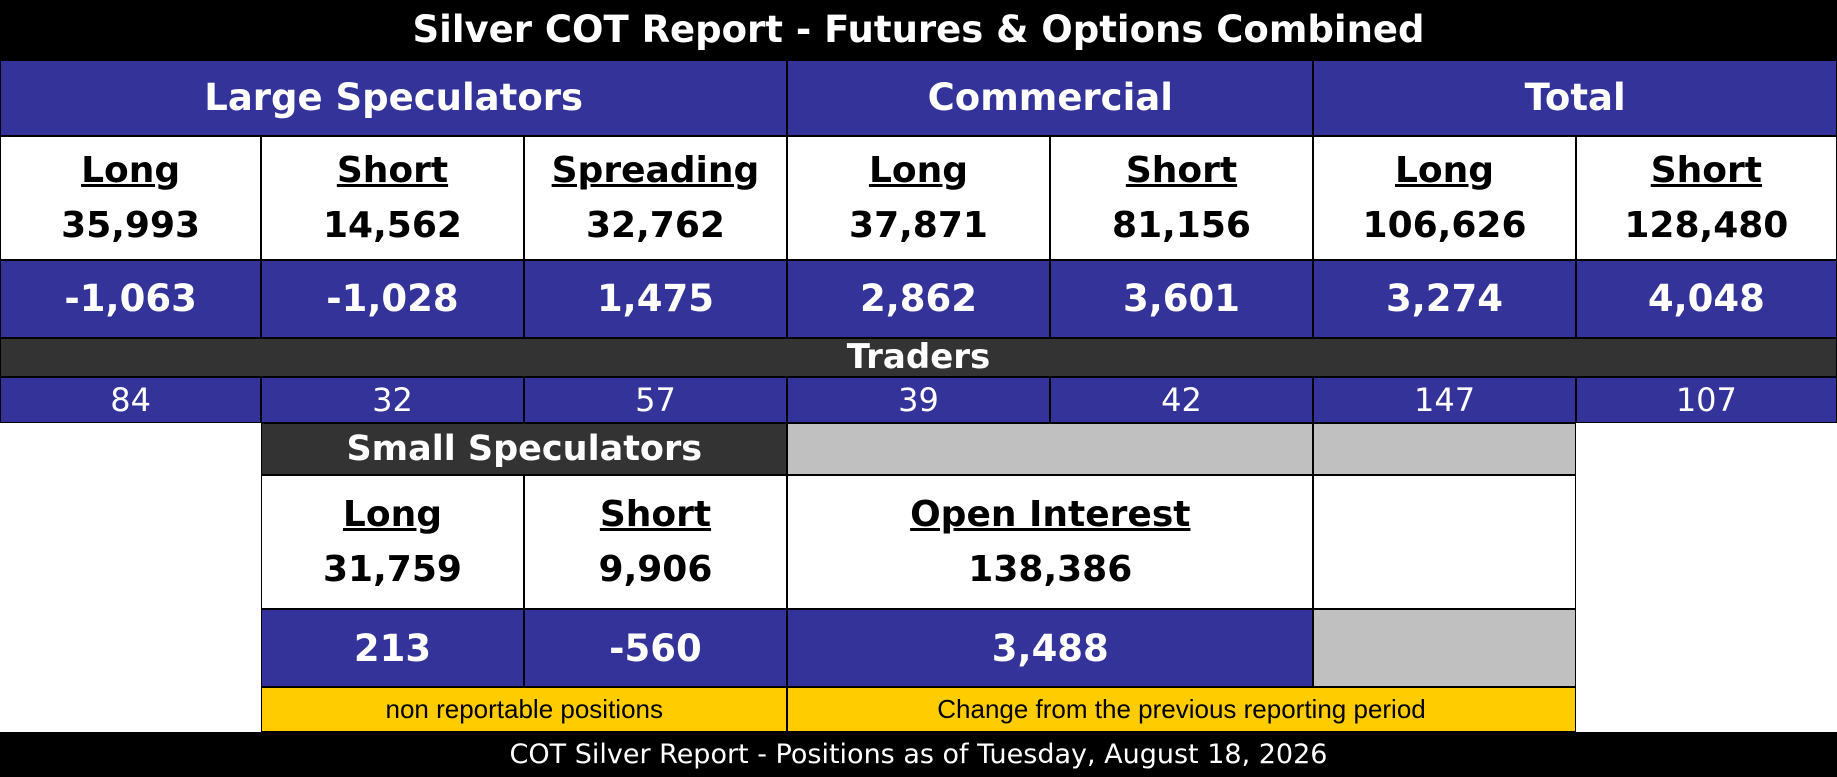 Image resolution: width=1837 pixels, height=777 pixels. What do you see at coordinates (1444, 226) in the screenshot?
I see `position-value: 106,626` at bounding box center [1444, 226].